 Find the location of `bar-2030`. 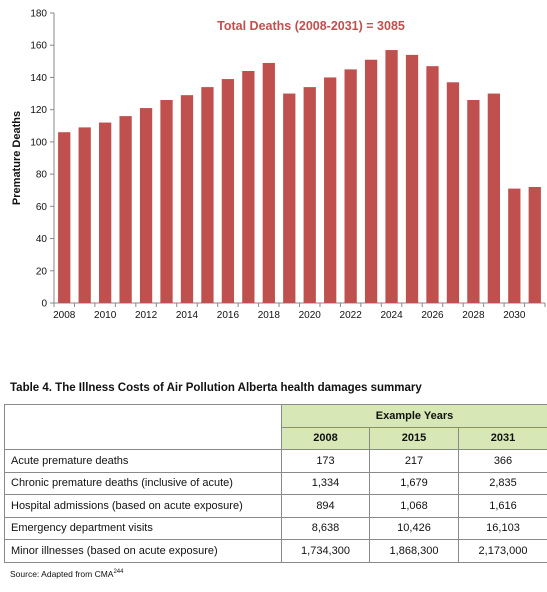

bar-2030 is located at coordinates (514, 245).